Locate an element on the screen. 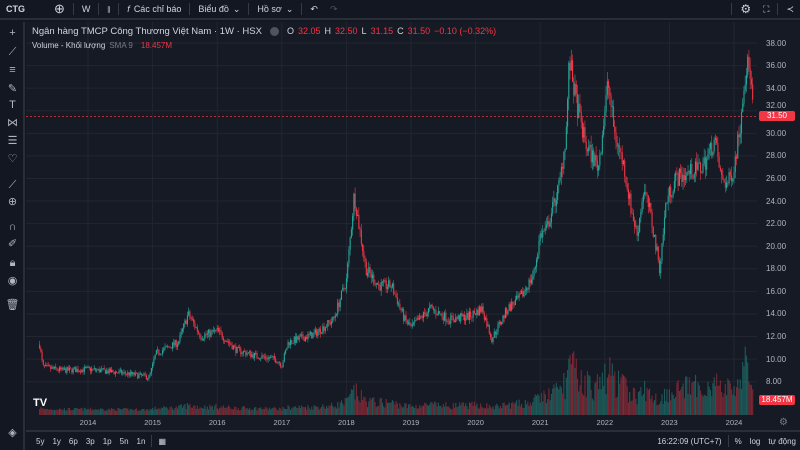 The height and width of the screenshot is (450, 800). settings-gear-icon: ⚙ is located at coordinates (746, 9).